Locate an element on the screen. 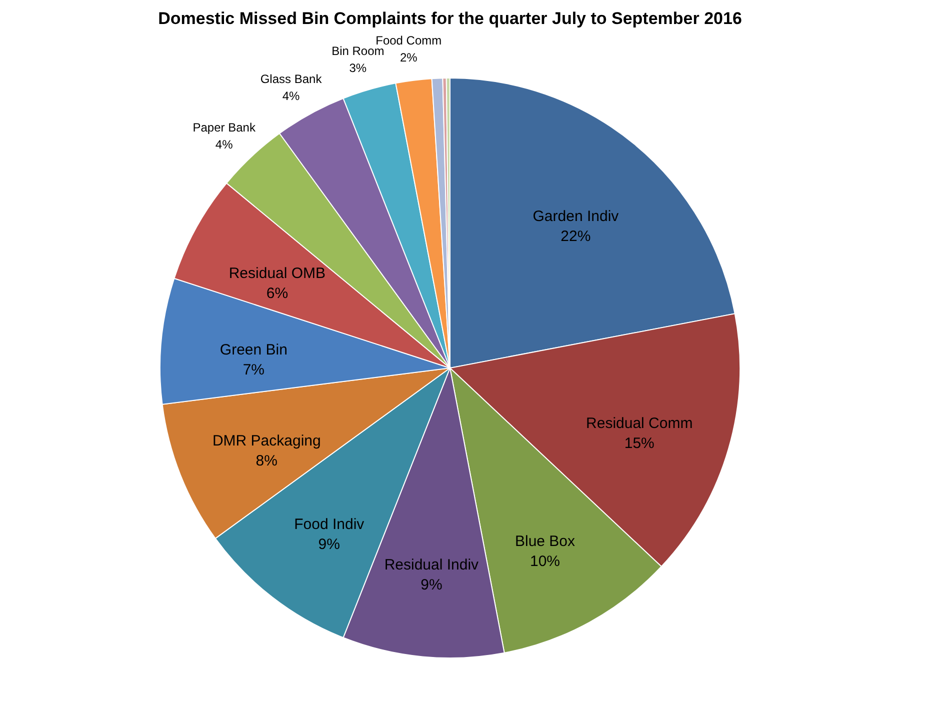 The width and height of the screenshot is (925, 722). slice-label: Paper Bank is located at coordinates (224, 127).